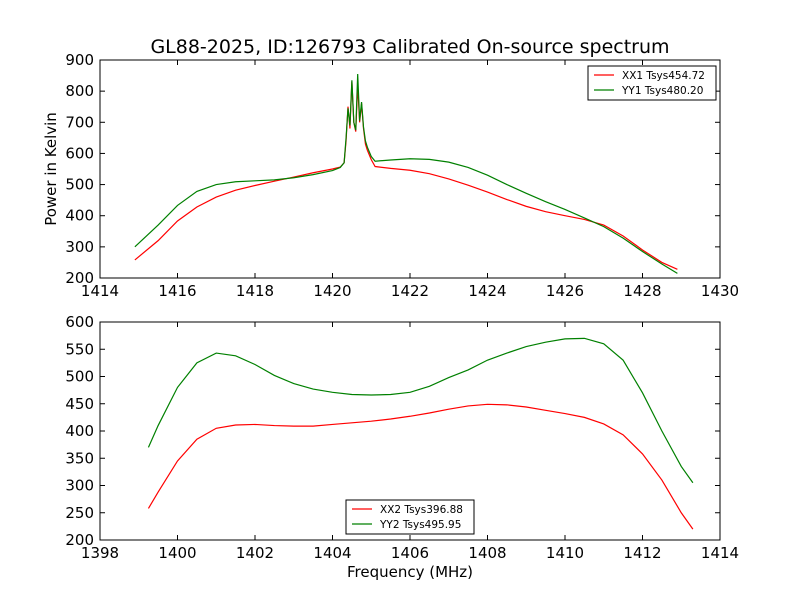  Describe the element at coordinates (177, 553) in the screenshot. I see `bottom-x-tick-label: 1400` at that location.